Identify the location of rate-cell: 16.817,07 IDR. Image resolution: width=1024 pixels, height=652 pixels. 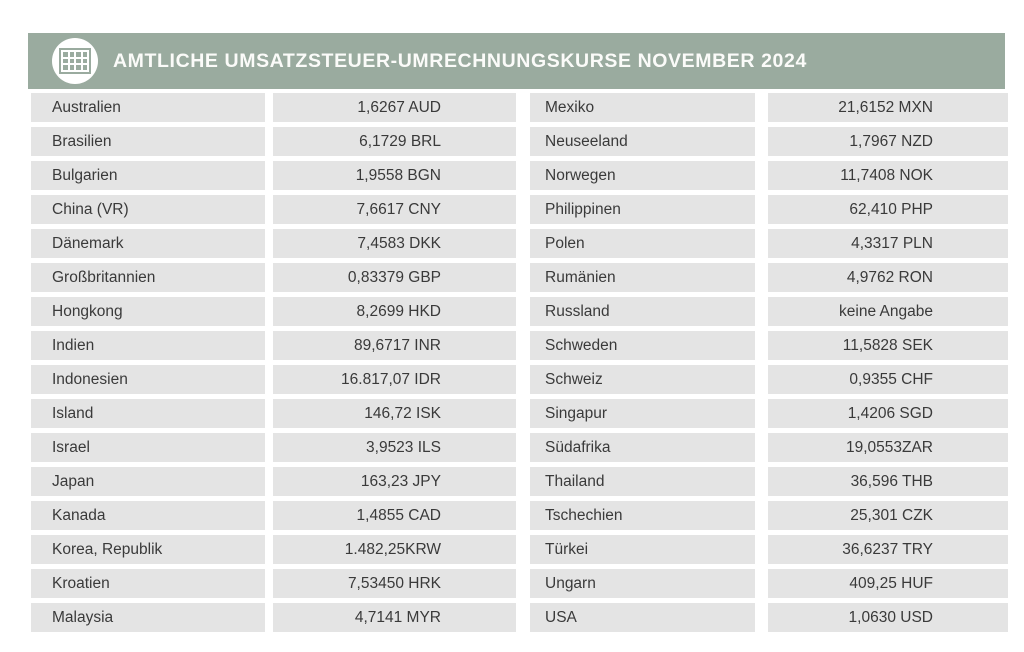
(394, 379).